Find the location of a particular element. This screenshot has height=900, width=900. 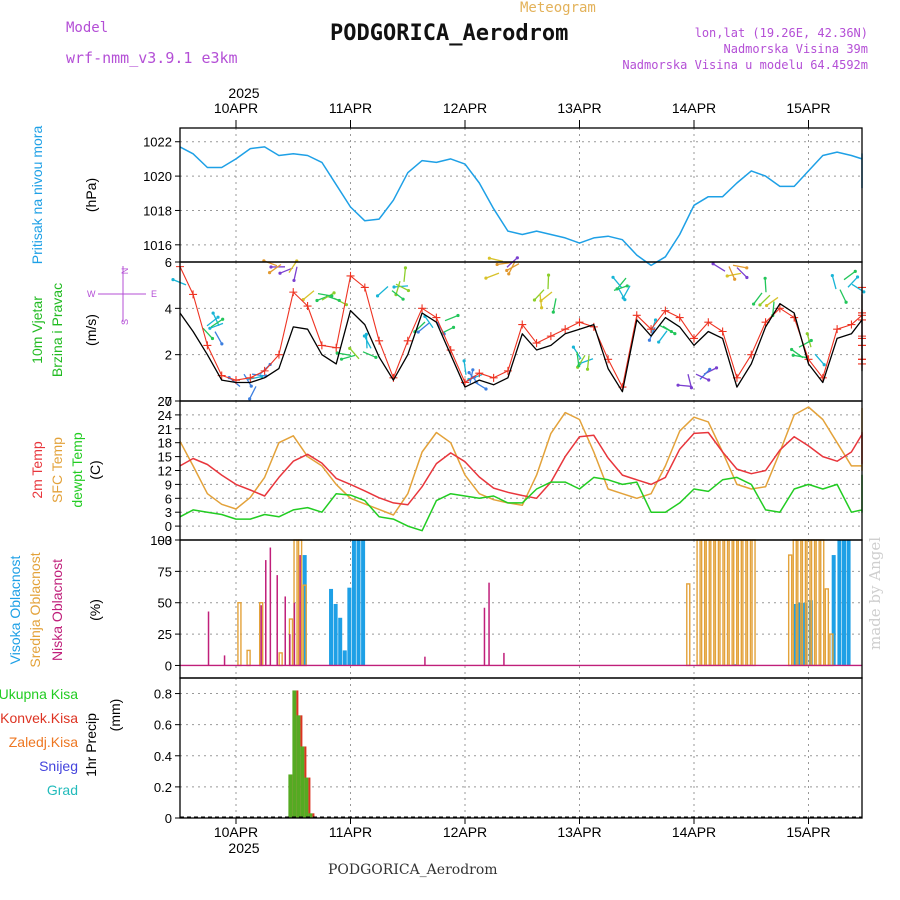

precip-legend-4: Grad is located at coordinates (62, 790).